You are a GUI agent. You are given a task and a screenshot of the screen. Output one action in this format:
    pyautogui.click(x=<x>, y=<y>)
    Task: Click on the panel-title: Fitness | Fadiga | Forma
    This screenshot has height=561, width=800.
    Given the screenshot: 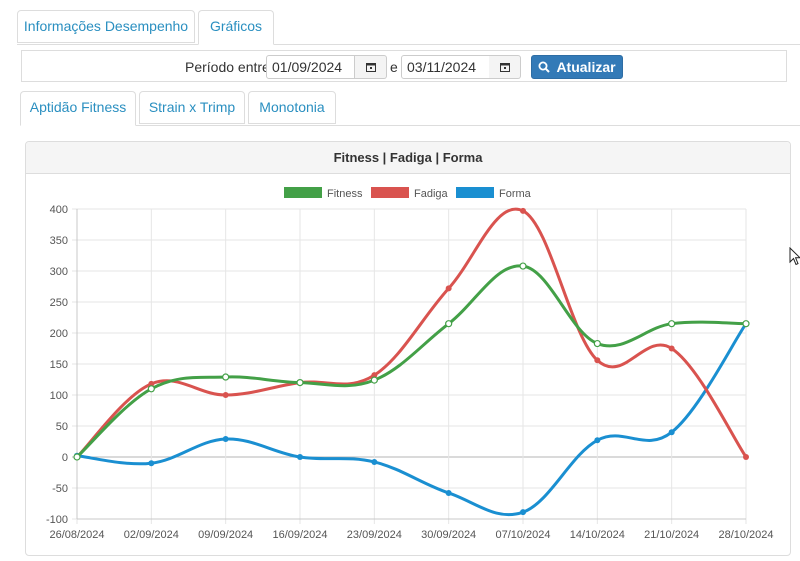 What is the action you would take?
    pyautogui.click(x=408, y=158)
    